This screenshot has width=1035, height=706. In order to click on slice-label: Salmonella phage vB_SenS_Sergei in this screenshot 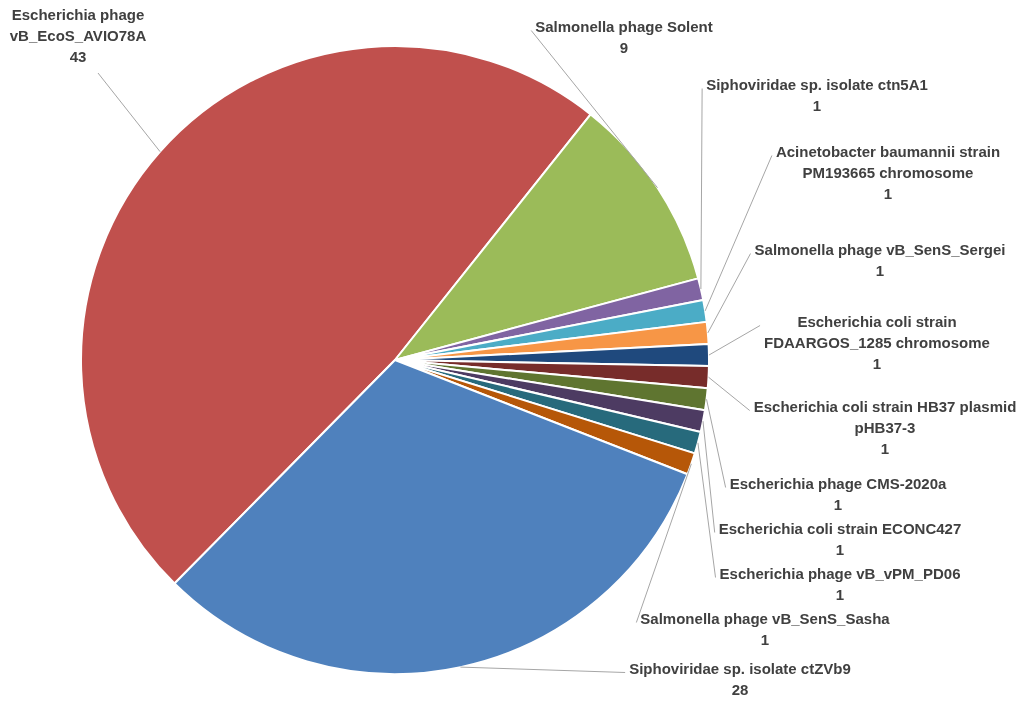, I will do `click(880, 249)`.